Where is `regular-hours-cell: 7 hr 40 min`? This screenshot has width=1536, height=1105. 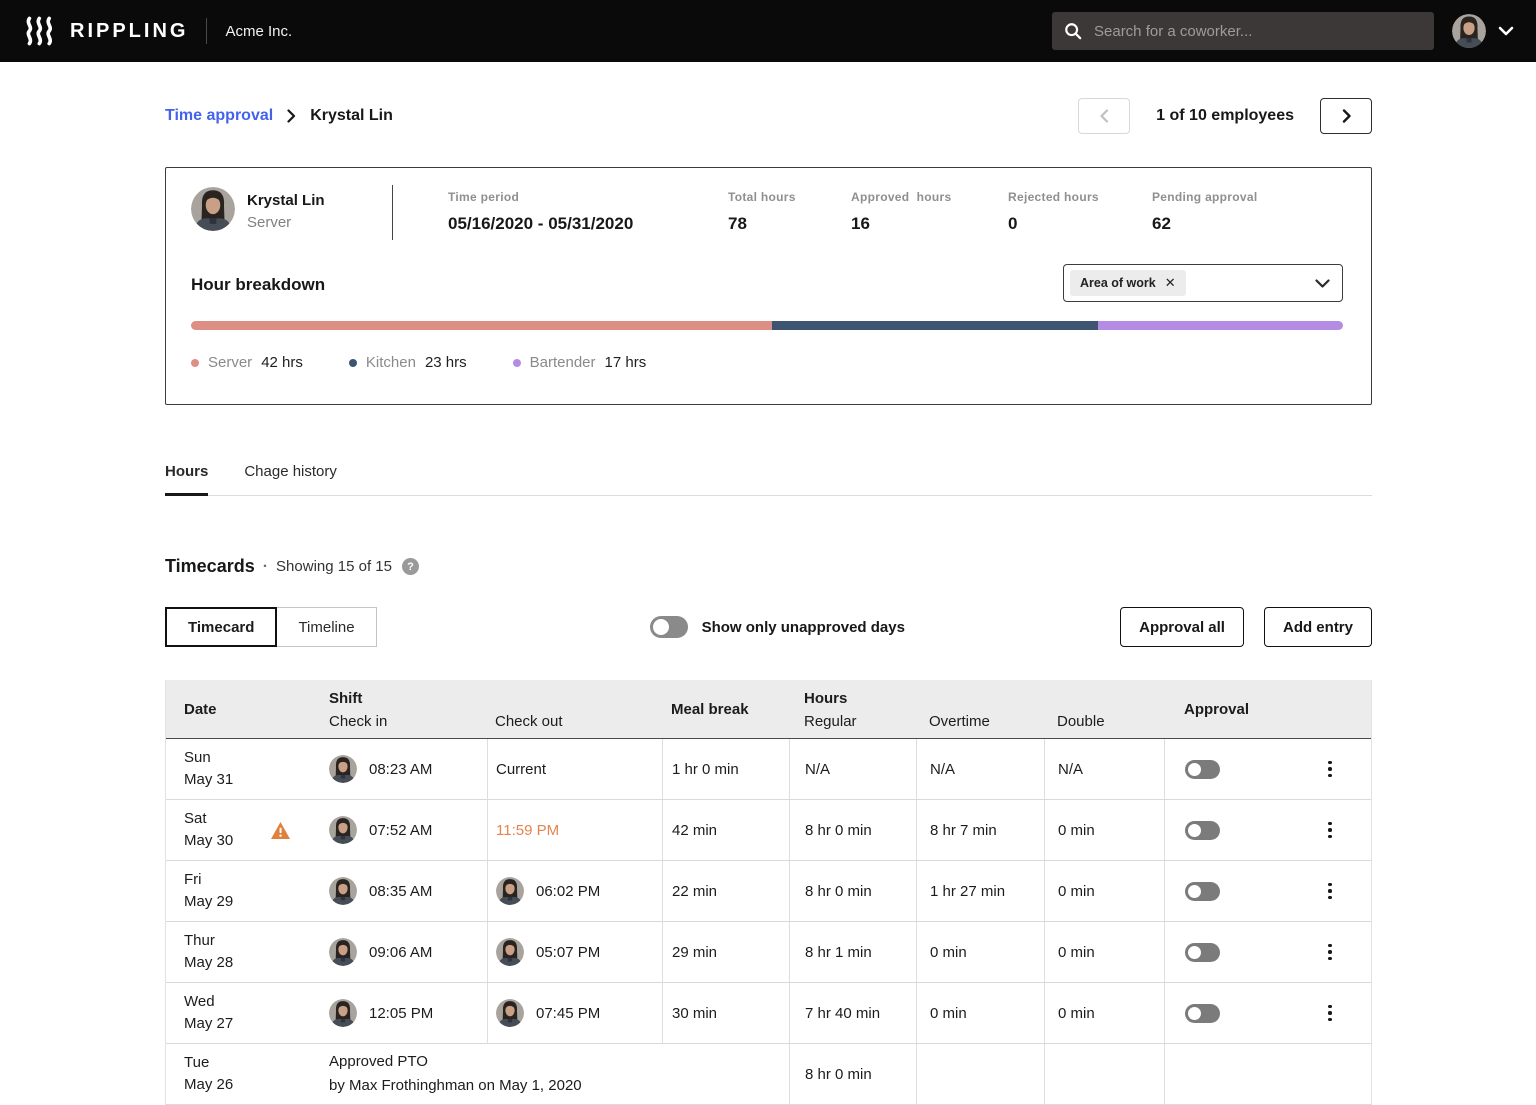
regular-hours-cell: 7 hr 40 min is located at coordinates (852, 1013).